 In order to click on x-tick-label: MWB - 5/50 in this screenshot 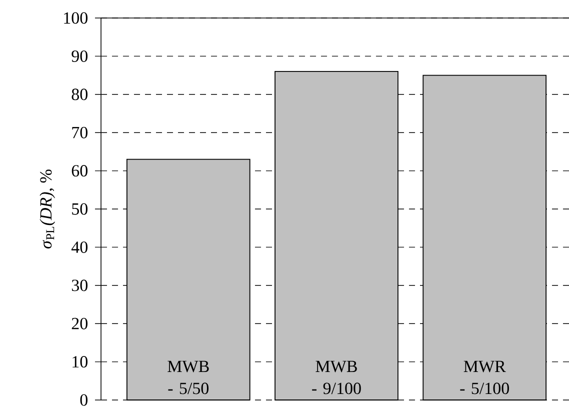, I will do `click(188, 377)`.